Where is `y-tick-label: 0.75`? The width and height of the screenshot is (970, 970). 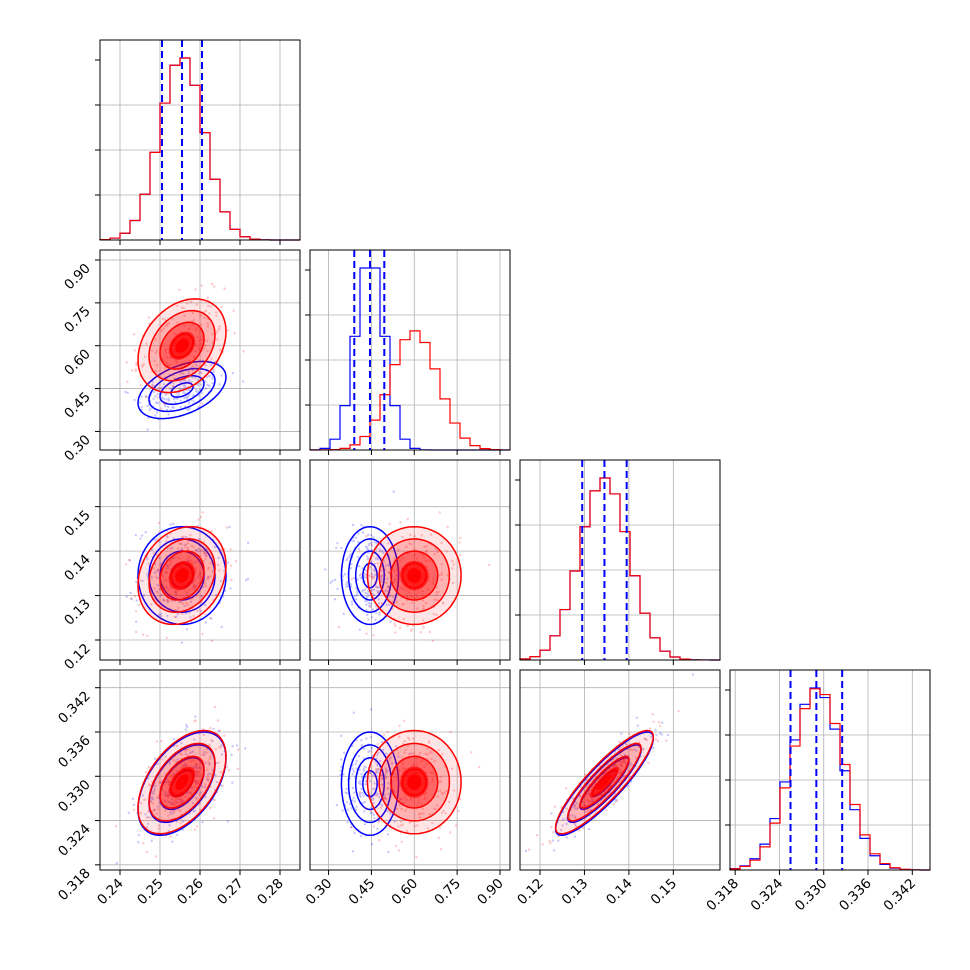
y-tick-label: 0.75 is located at coordinates (77, 319).